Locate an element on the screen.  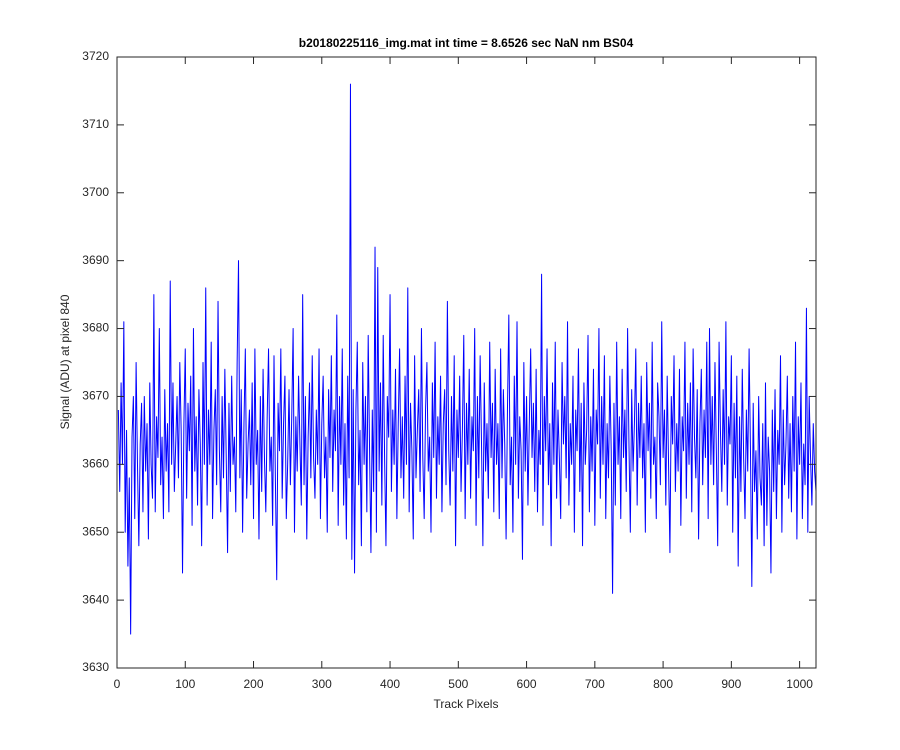
y-tick-label: 3680 is located at coordinates (95, 328).